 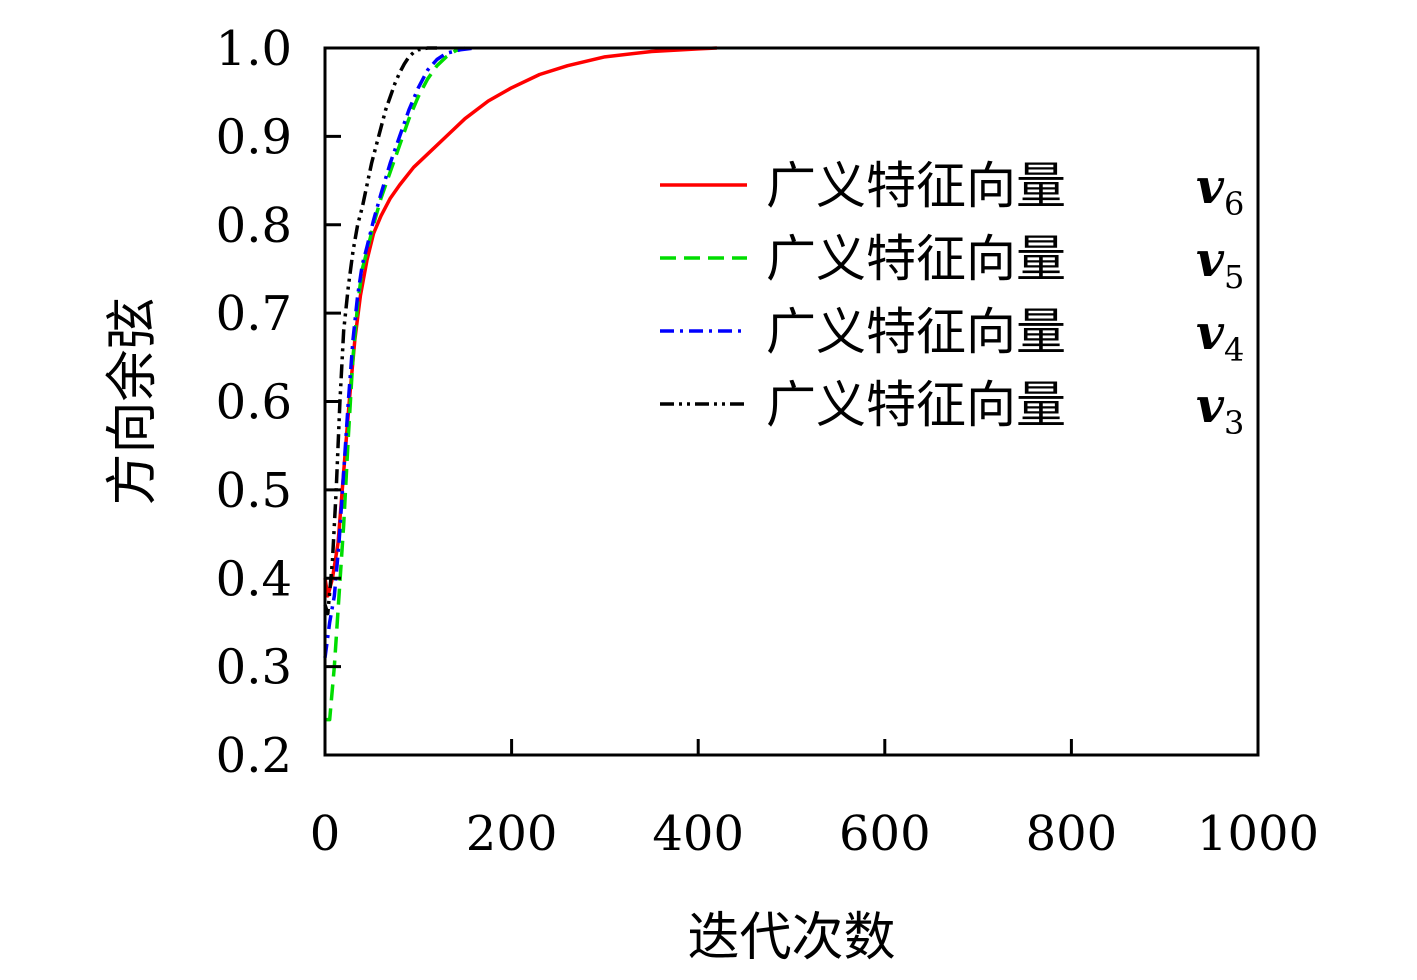 I want to click on y-tick-label: 0.4, so click(x=254, y=579).